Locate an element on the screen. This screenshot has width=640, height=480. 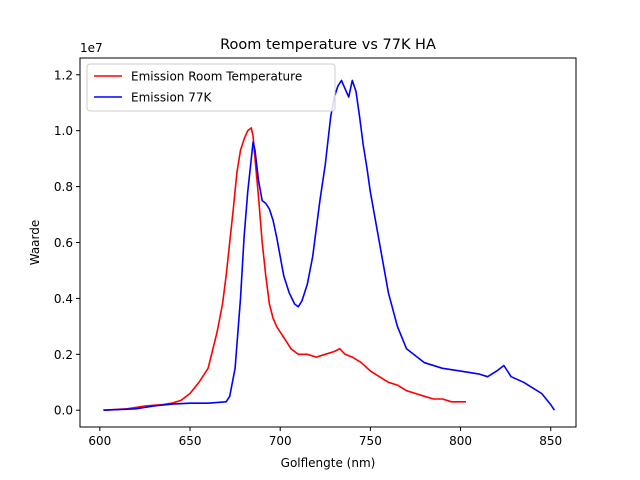
y-tick-label: 0.4 is located at coordinates (63, 299).